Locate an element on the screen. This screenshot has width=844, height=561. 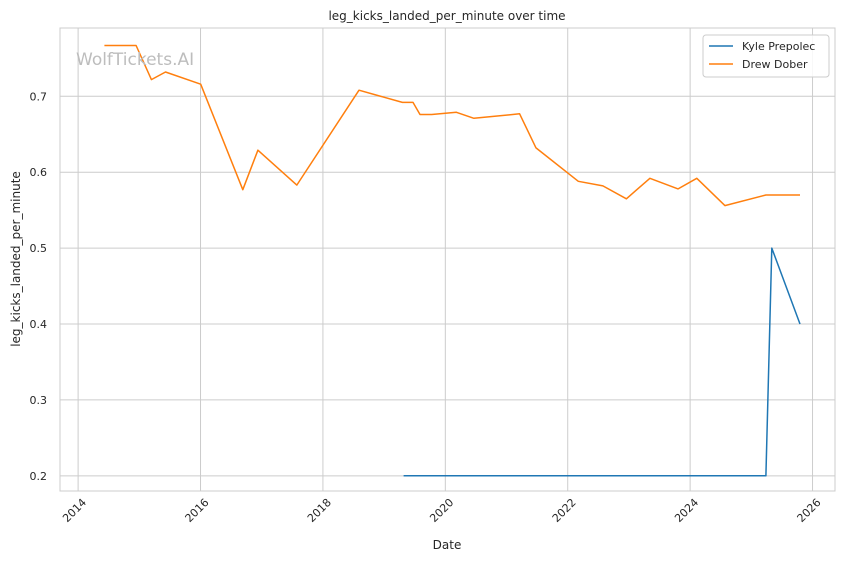
chart-title: leg_kicks_landed_per_minute over time is located at coordinates (446, 16).